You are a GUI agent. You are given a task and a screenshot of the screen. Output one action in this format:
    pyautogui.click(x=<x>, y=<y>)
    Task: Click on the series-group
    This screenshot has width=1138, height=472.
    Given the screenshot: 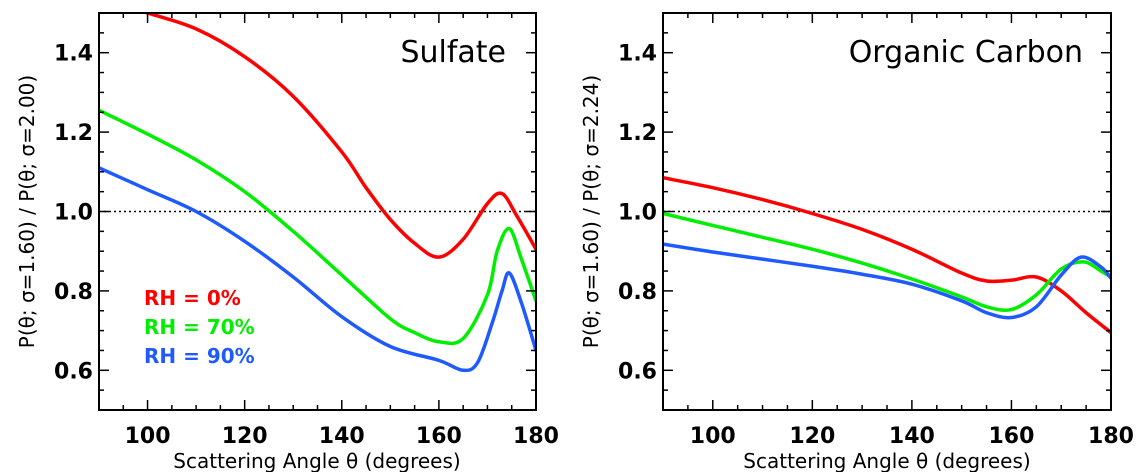 What is the action you would take?
    pyautogui.click(x=887, y=255)
    